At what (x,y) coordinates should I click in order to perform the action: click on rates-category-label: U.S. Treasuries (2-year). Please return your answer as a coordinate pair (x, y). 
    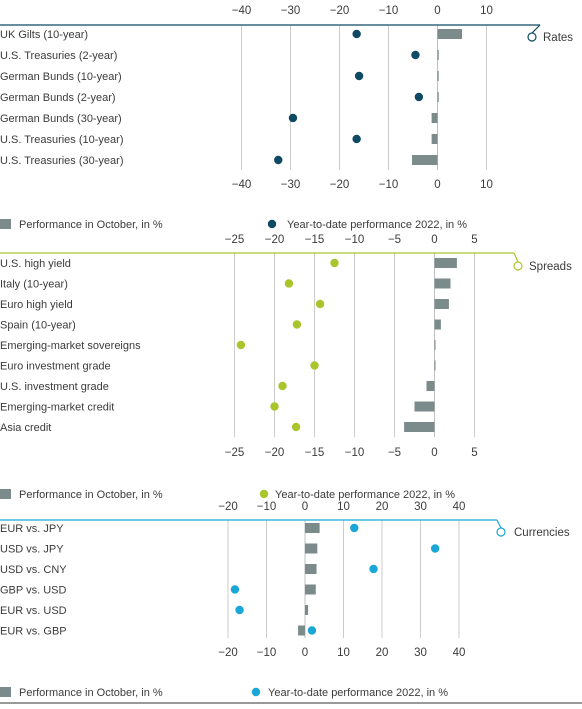
    Looking at the image, I should click on (58, 56).